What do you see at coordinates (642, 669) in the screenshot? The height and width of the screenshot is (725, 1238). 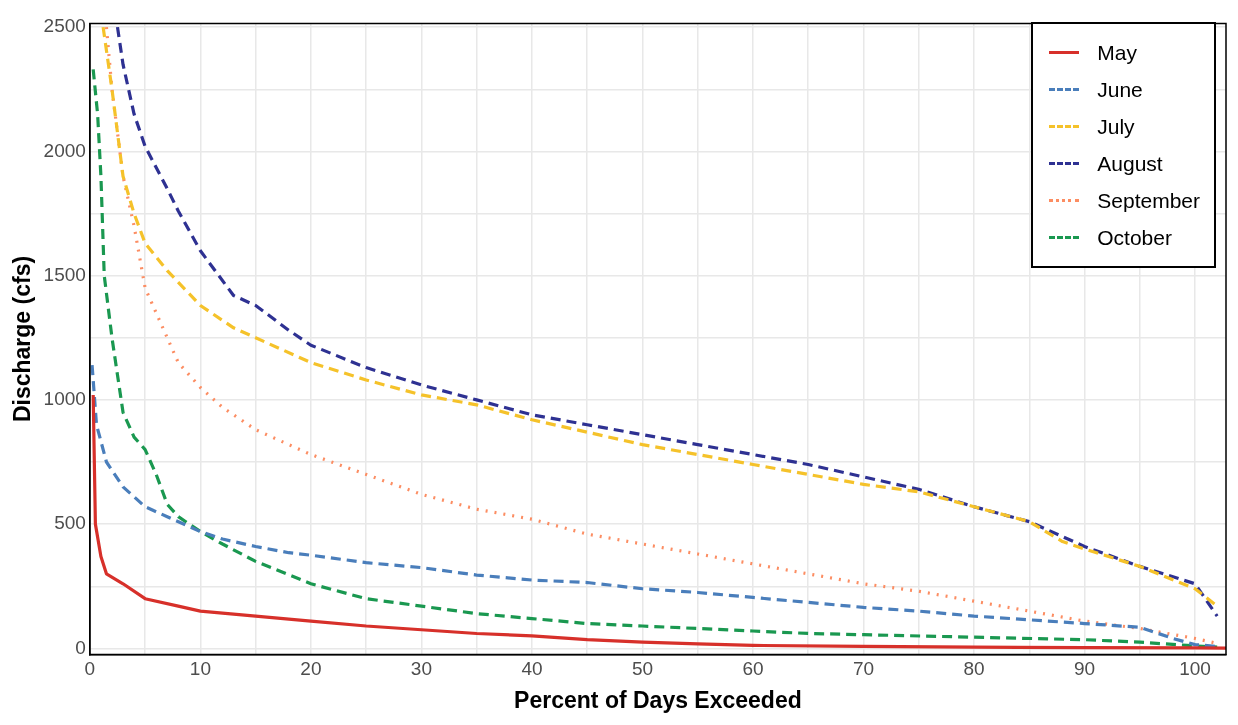 I see `x-tick-label: 50` at bounding box center [642, 669].